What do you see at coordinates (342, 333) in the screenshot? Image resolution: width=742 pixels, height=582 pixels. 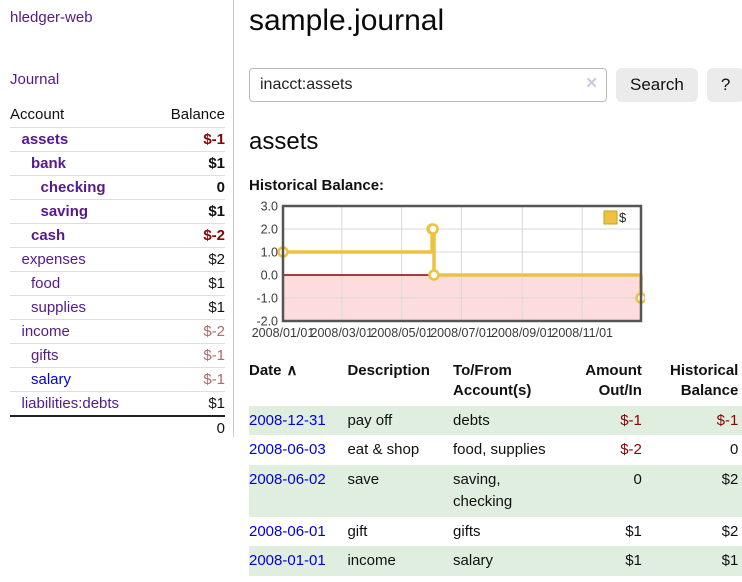 I see `svg-text: 2008/03/01` at bounding box center [342, 333].